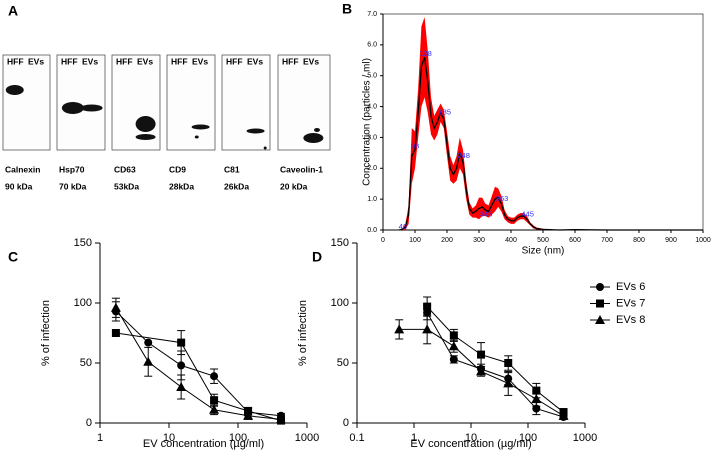 The height and width of the screenshot is (459, 712). Describe the element at coordinates (347, 9) in the screenshot. I see `panel-label: B` at that location.